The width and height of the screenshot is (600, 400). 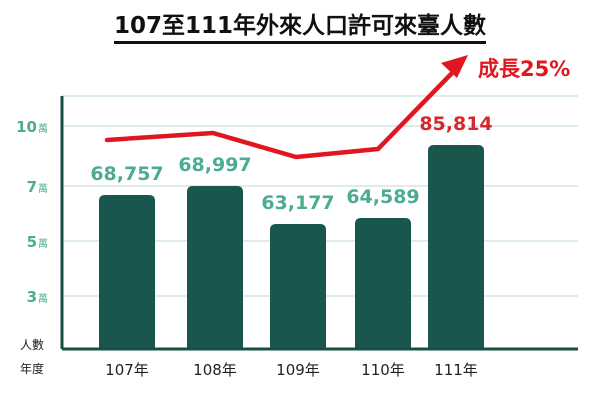 I want to click on y-tick-label-2: 5萬, so click(x=37, y=242).